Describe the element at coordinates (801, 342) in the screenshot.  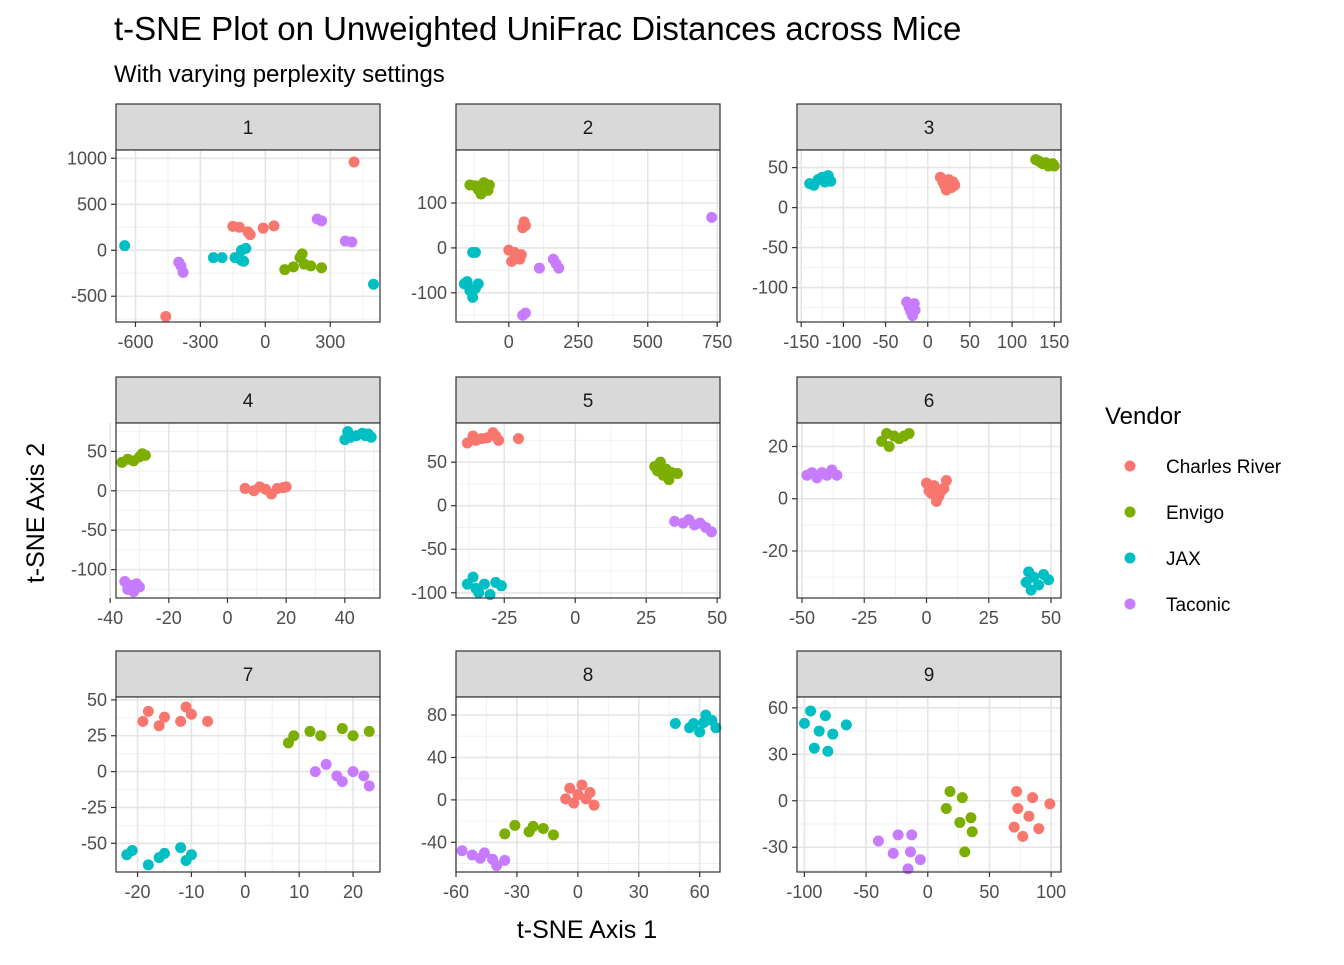
I see `x-tick-label: -150` at that location.